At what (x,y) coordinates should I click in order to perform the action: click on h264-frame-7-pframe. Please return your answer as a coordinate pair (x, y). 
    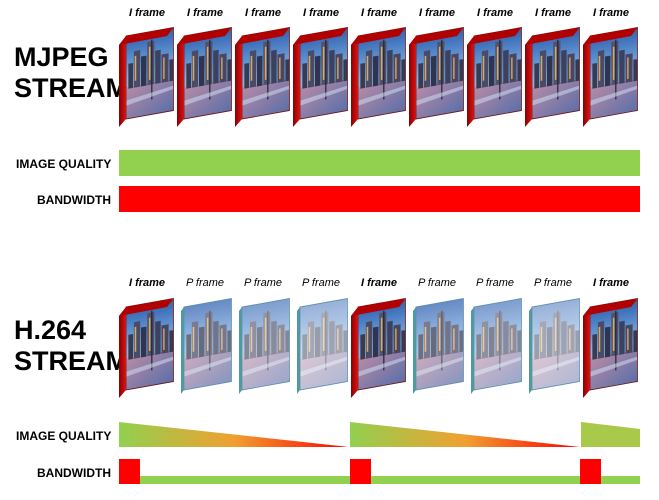
    Looking at the image, I should click on (496, 346).